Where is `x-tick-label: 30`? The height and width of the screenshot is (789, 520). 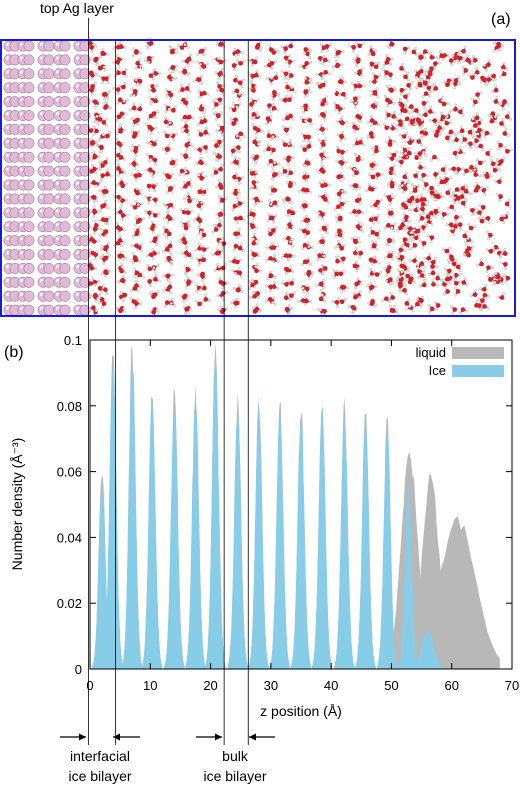
x-tick-label: 30 is located at coordinates (271, 685).